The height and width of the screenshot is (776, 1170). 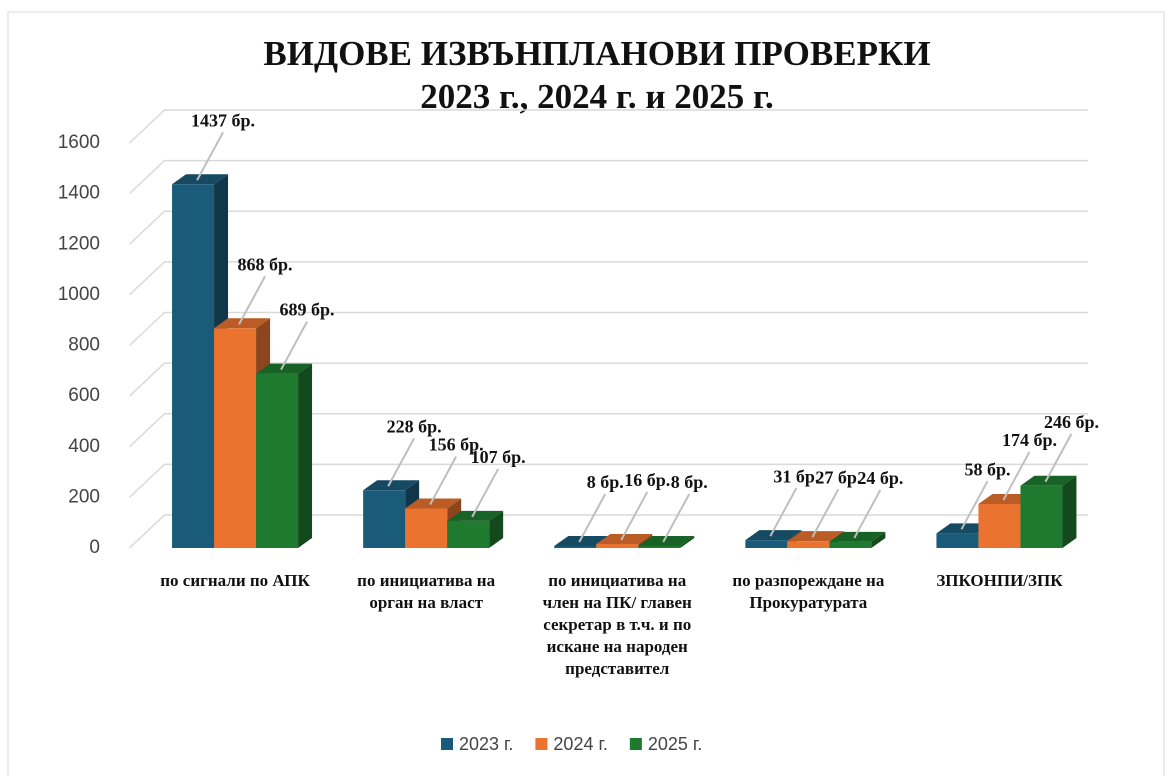 I want to click on y-tick-label: 0, so click(x=94, y=547).